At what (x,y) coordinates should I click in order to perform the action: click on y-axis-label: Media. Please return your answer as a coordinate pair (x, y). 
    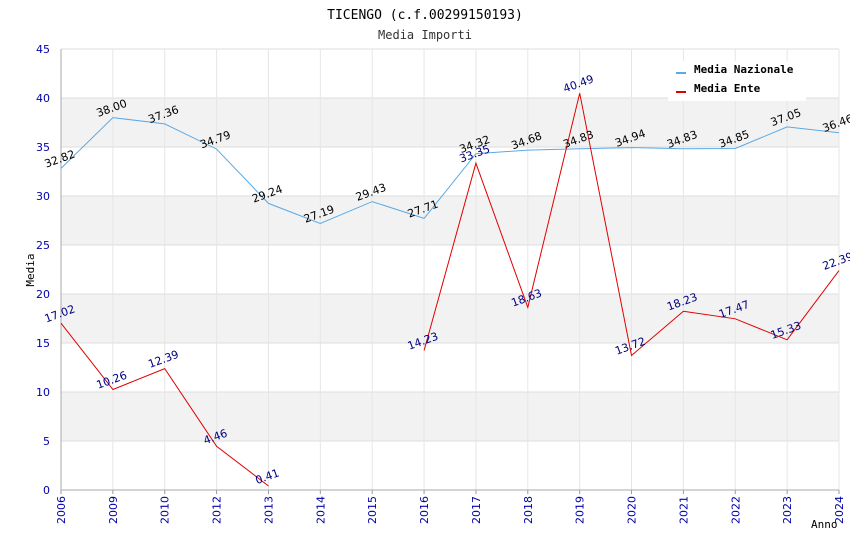
    Looking at the image, I should click on (30, 269).